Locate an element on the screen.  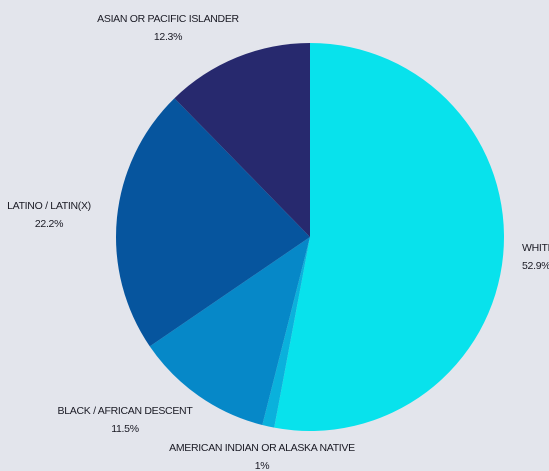
slice-label-latino-latin-x: LATINO / LATIN(X) is located at coordinates (49, 206).